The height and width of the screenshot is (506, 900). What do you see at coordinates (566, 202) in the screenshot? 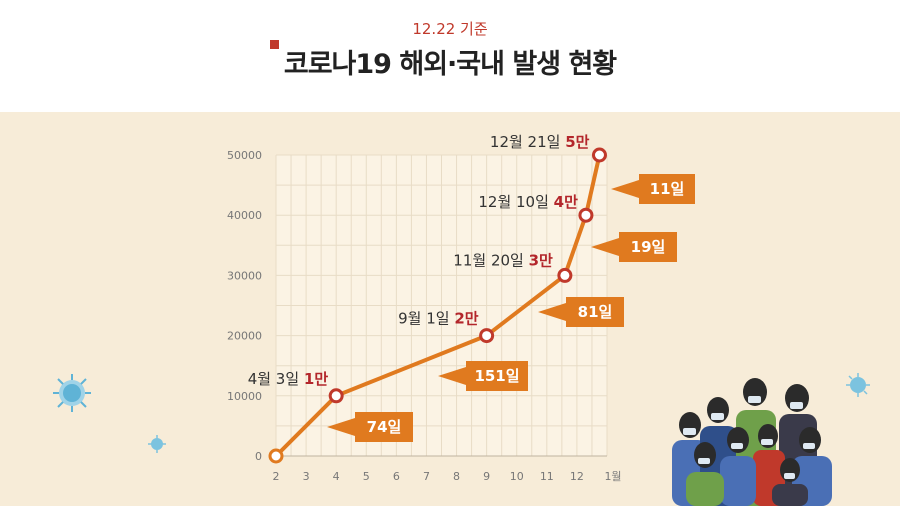
I see `point-value: 4만` at bounding box center [566, 202].